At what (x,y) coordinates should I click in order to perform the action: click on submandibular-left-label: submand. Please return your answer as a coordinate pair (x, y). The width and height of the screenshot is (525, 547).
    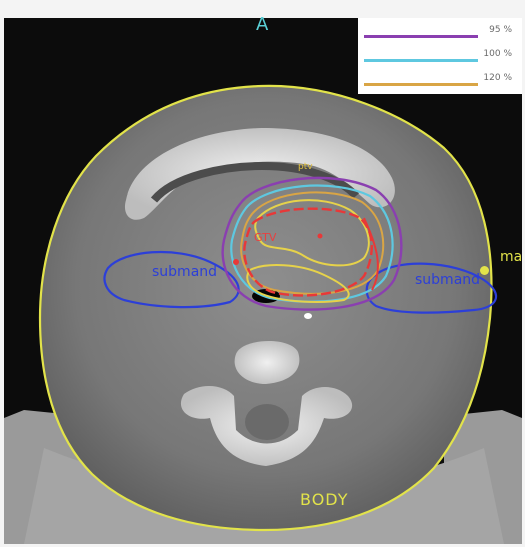
    Looking at the image, I should click on (185, 272).